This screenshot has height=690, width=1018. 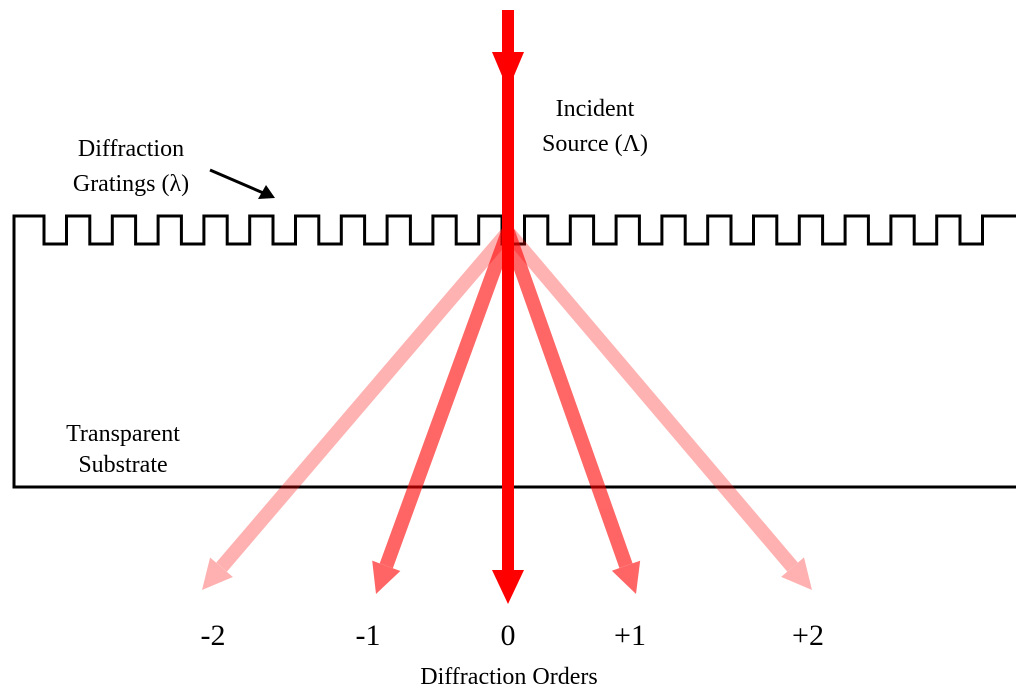 I want to click on incident-label-line2: Source (Λ), so click(x=595, y=144).